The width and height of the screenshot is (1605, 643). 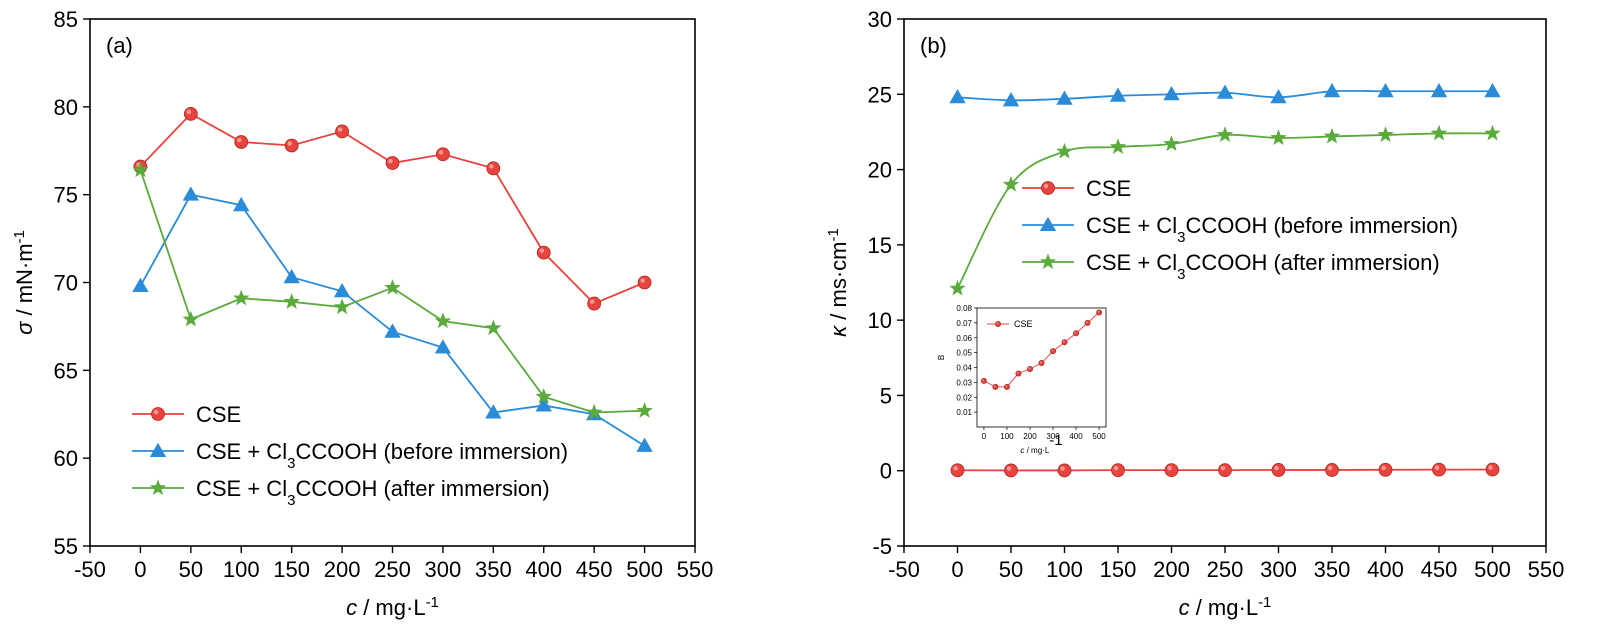 What do you see at coordinates (880, 170) in the screenshot?
I see `y-tick-label: 20` at bounding box center [880, 170].